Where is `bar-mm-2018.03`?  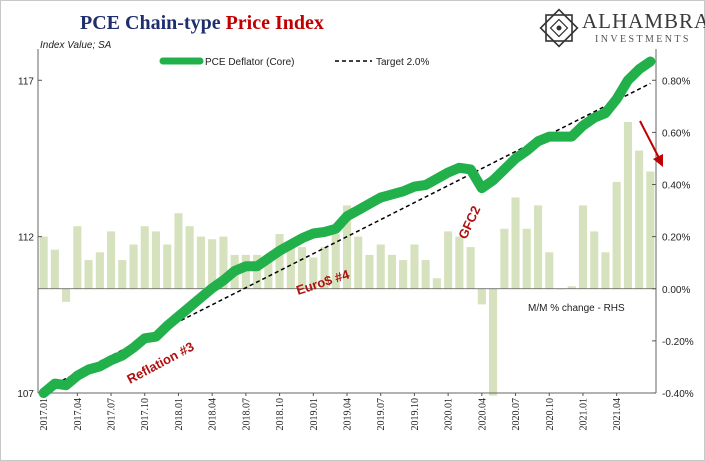
bar-mm-2018.03 is located at coordinates (200, 262).